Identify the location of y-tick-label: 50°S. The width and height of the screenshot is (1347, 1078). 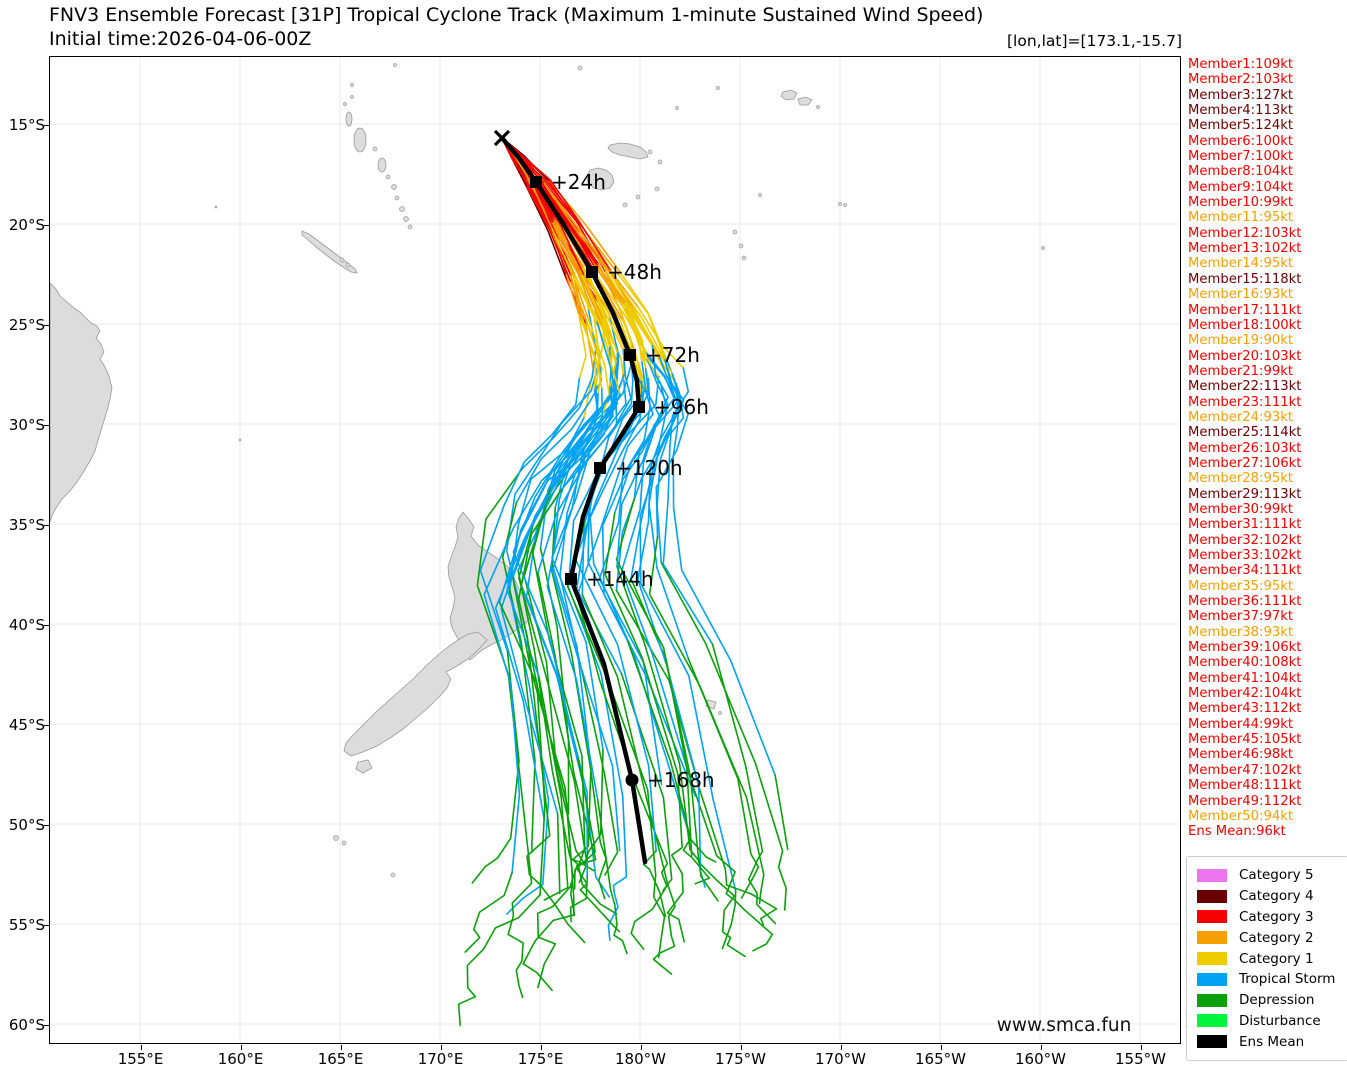
(26, 824).